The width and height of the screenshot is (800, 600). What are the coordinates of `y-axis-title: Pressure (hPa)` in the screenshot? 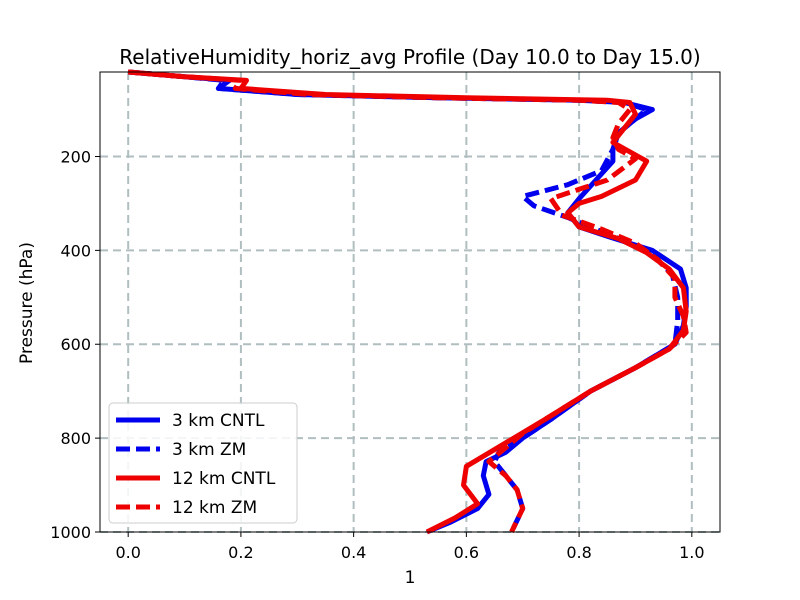 It's located at (27, 303).